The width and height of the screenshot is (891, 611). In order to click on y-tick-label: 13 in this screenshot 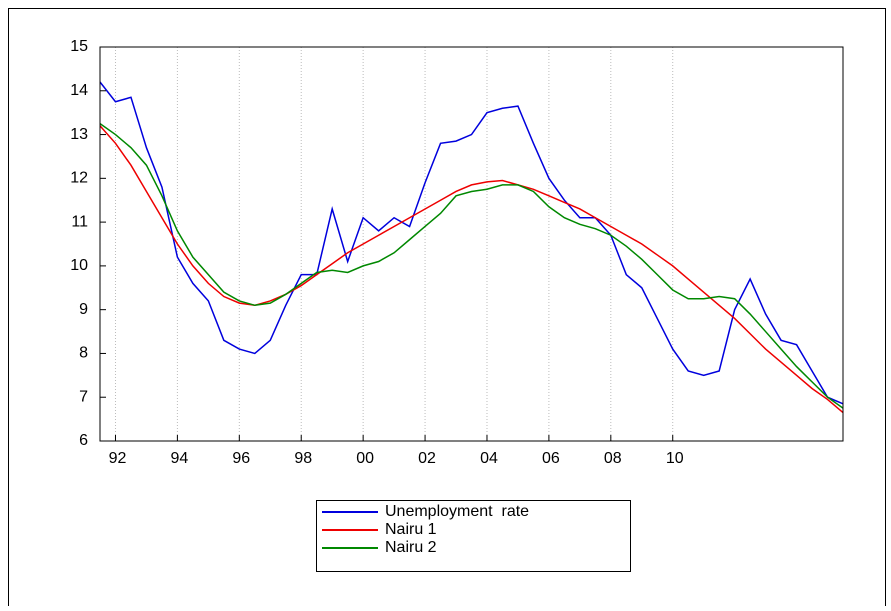, I will do `click(79, 134)`.